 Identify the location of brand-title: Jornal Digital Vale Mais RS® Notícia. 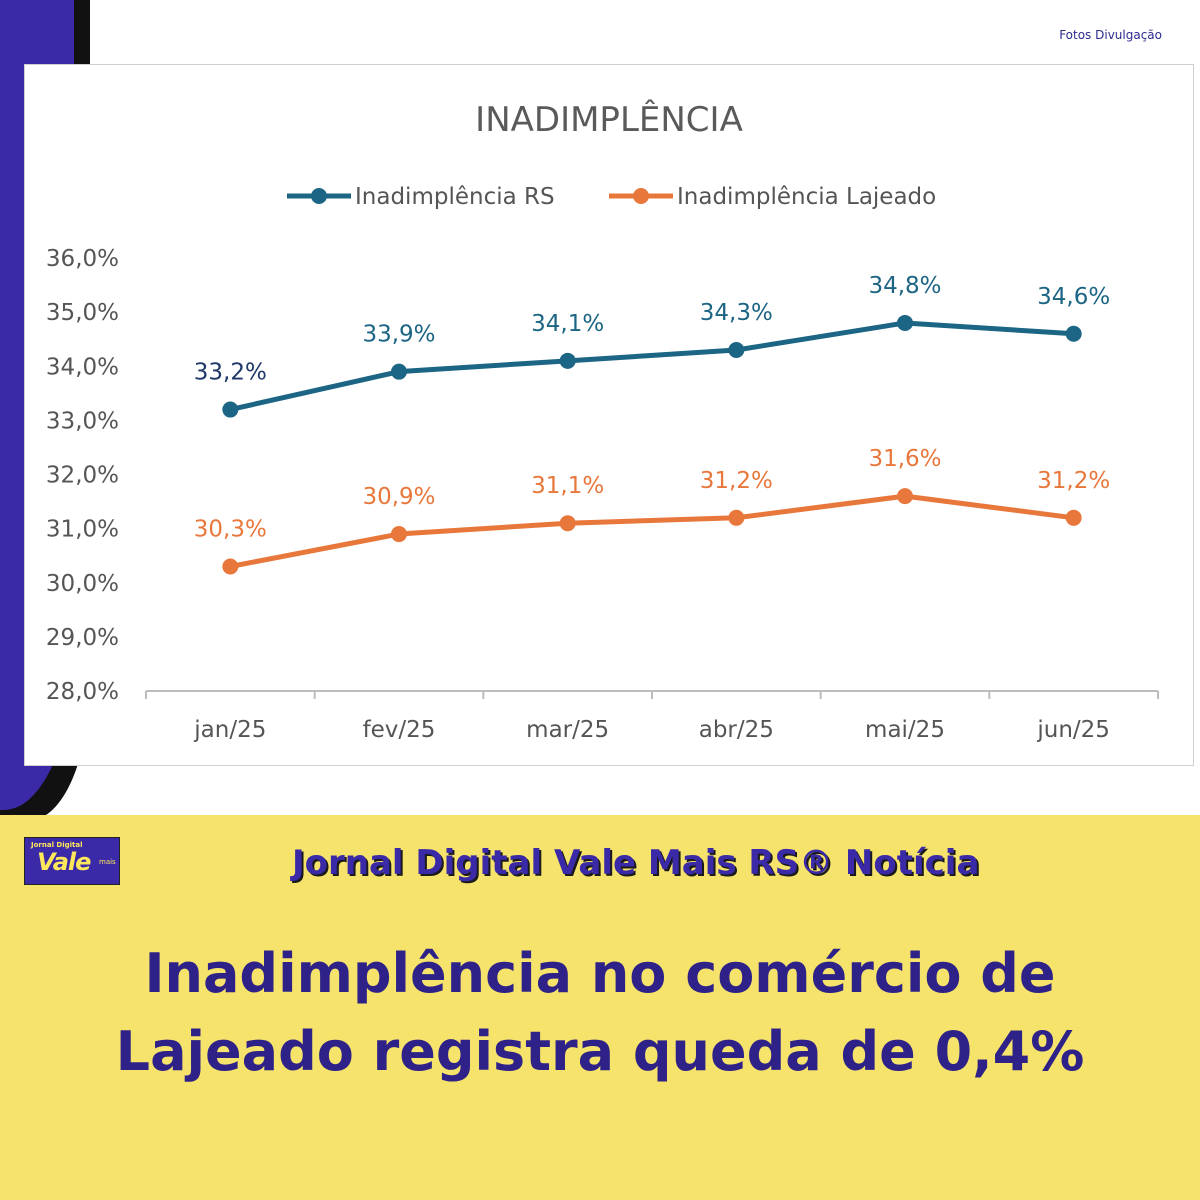
(636, 863).